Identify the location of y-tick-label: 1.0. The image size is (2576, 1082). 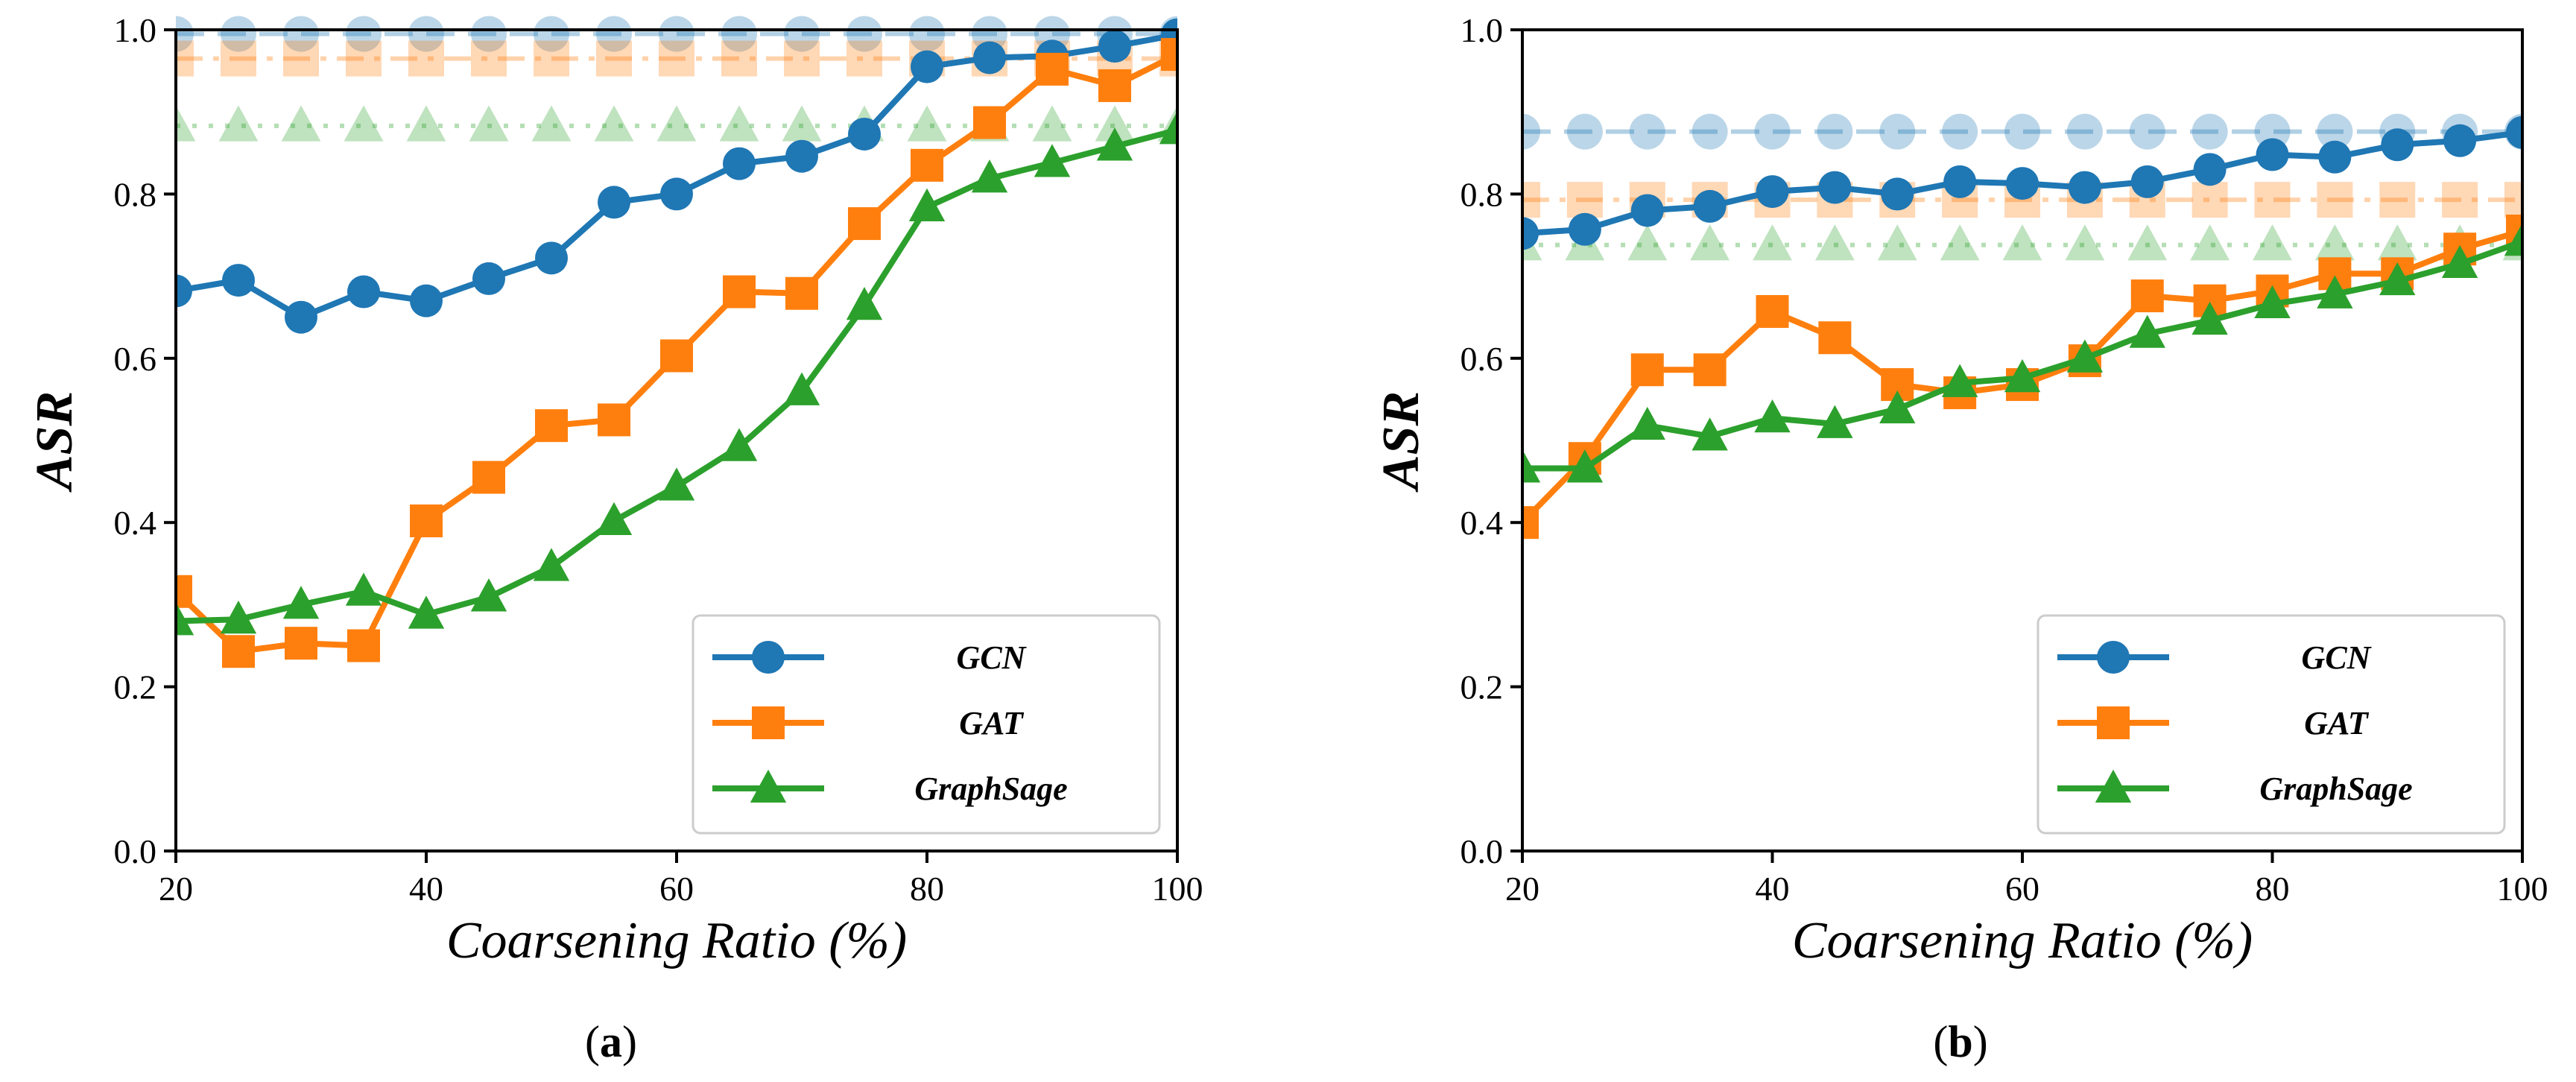
(135, 30).